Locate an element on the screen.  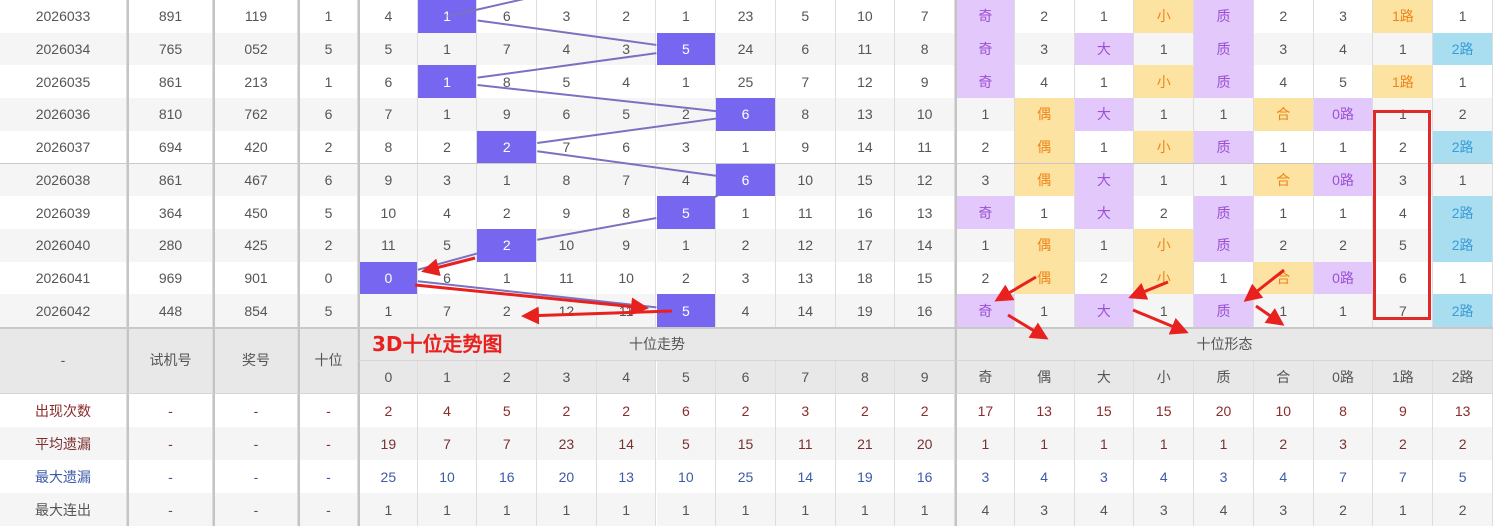
header-digit: 1 is located at coordinates (447, 377).